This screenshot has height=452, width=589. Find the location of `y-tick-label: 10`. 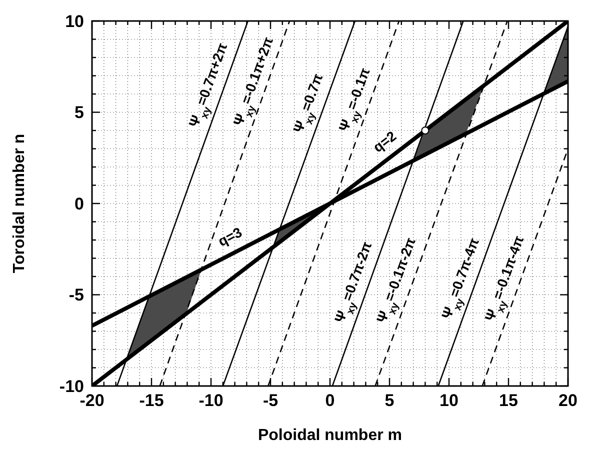

y-tick-label: 10 is located at coordinates (74, 21).